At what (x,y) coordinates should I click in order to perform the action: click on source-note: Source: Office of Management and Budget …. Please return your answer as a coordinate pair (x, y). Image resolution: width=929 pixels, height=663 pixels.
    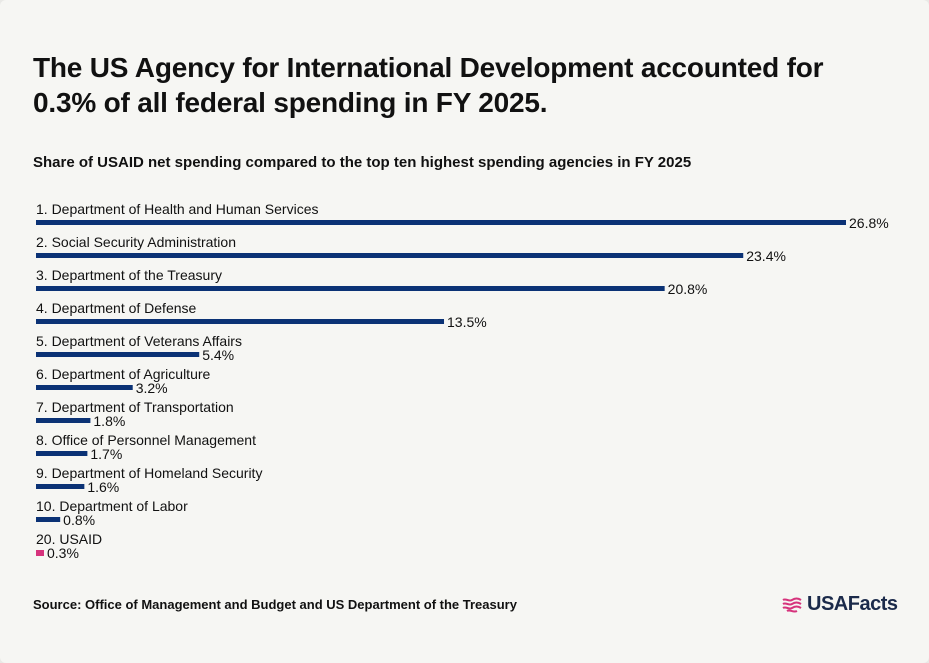
    Looking at the image, I should click on (275, 604).